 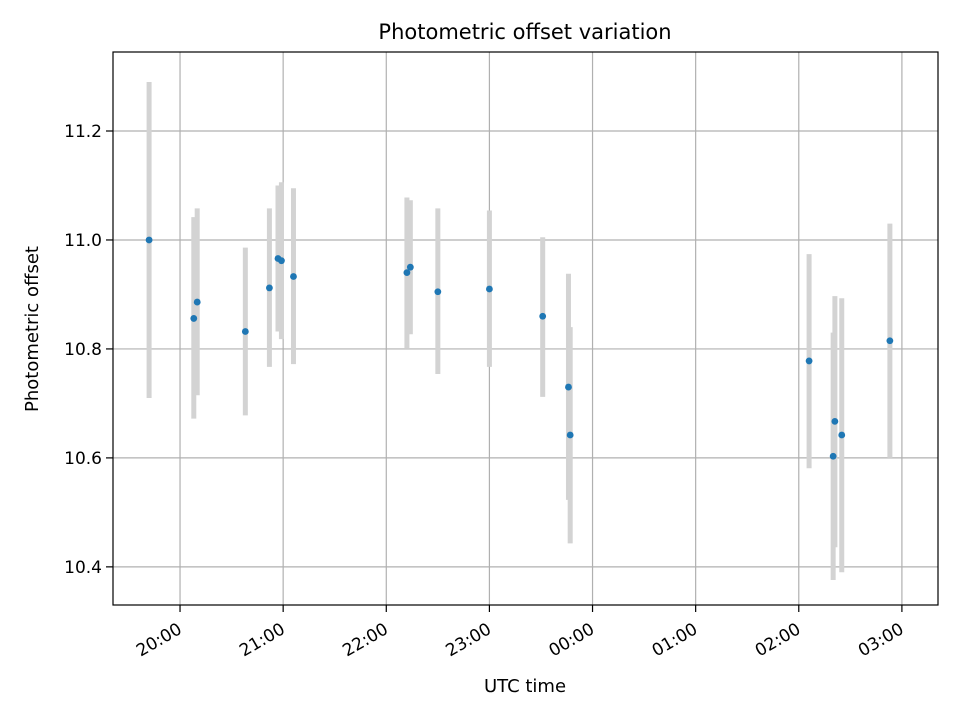 I want to click on y-tick-label: 11.0, so click(x=83, y=241).